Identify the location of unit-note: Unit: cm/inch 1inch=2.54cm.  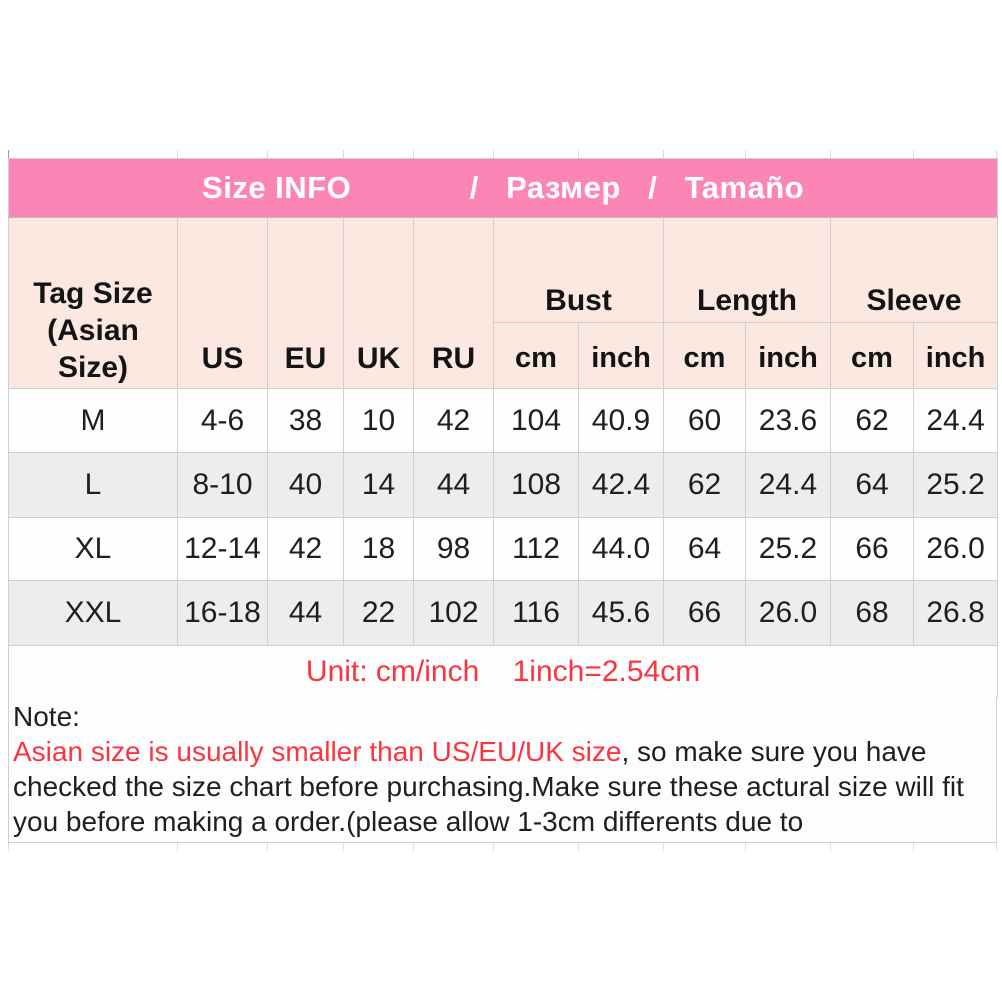
(503, 671).